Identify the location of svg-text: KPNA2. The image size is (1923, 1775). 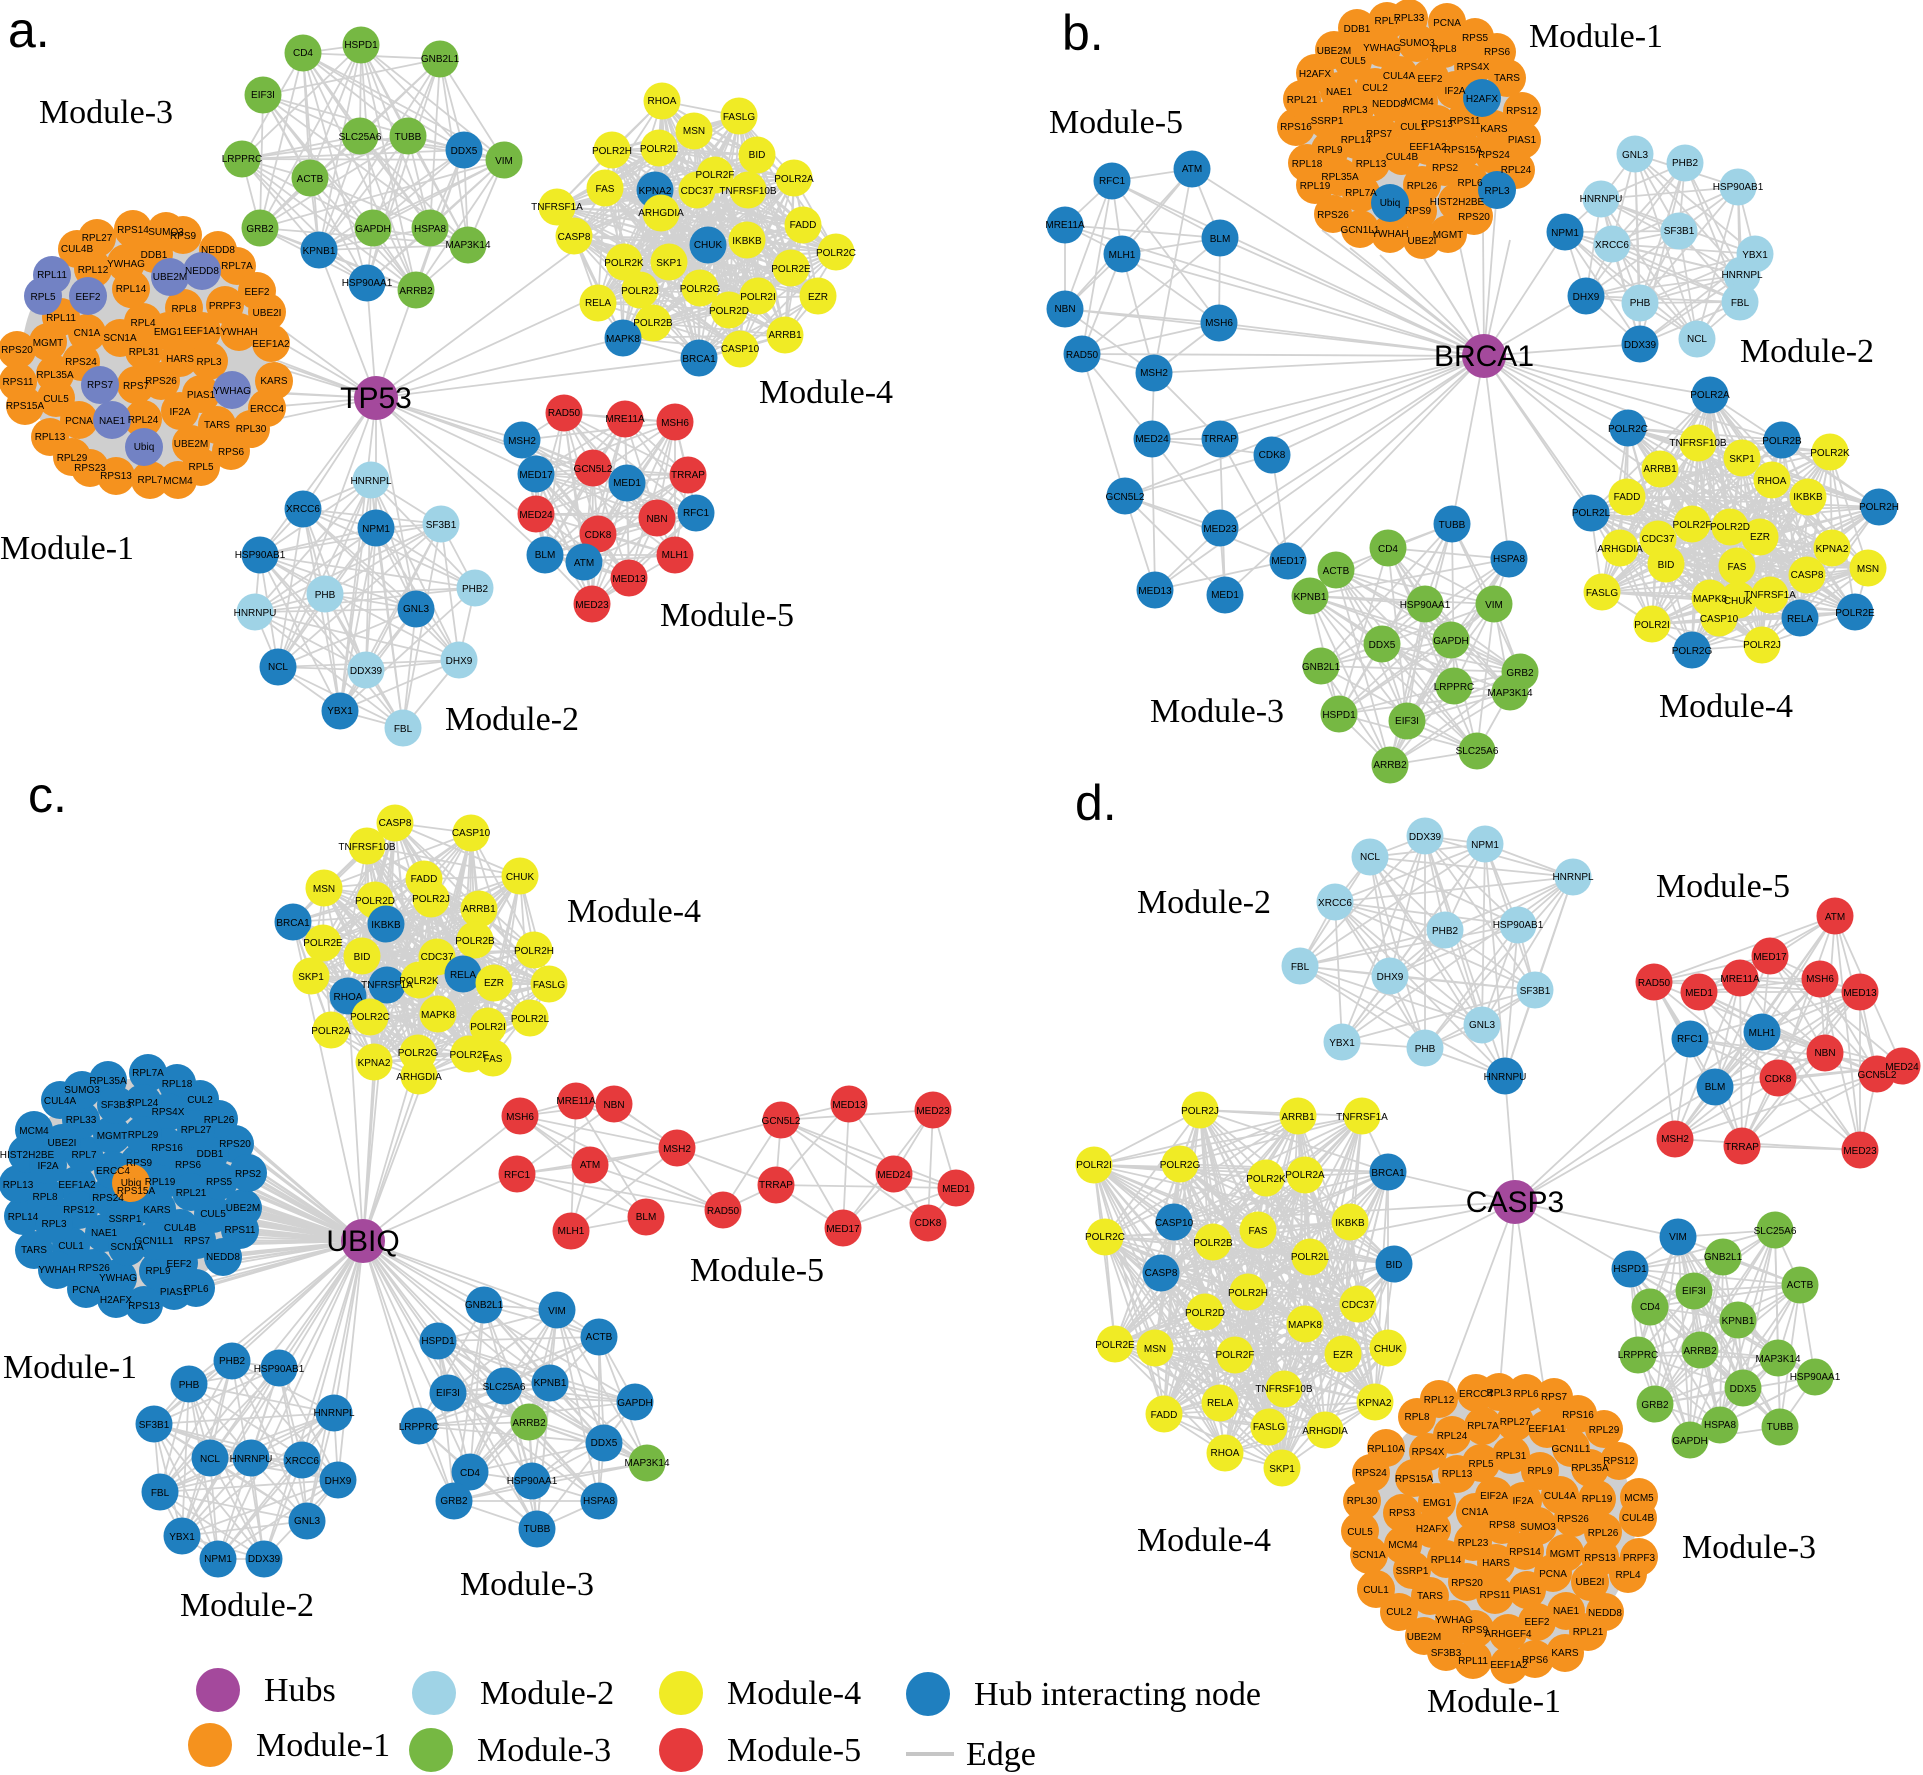
(655, 191).